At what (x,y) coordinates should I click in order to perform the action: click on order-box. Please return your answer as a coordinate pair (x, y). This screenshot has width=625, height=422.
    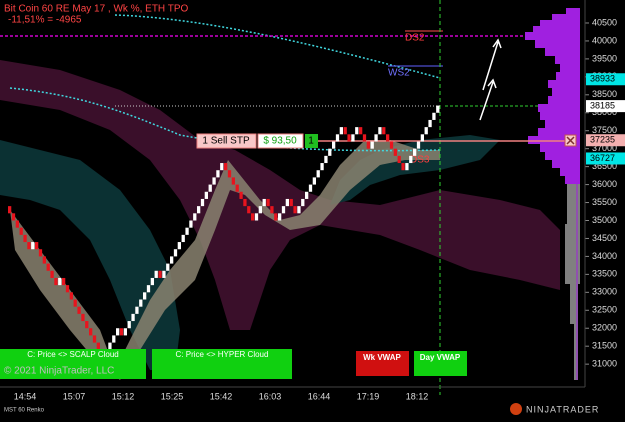
    Looking at the image, I should click on (226, 141).